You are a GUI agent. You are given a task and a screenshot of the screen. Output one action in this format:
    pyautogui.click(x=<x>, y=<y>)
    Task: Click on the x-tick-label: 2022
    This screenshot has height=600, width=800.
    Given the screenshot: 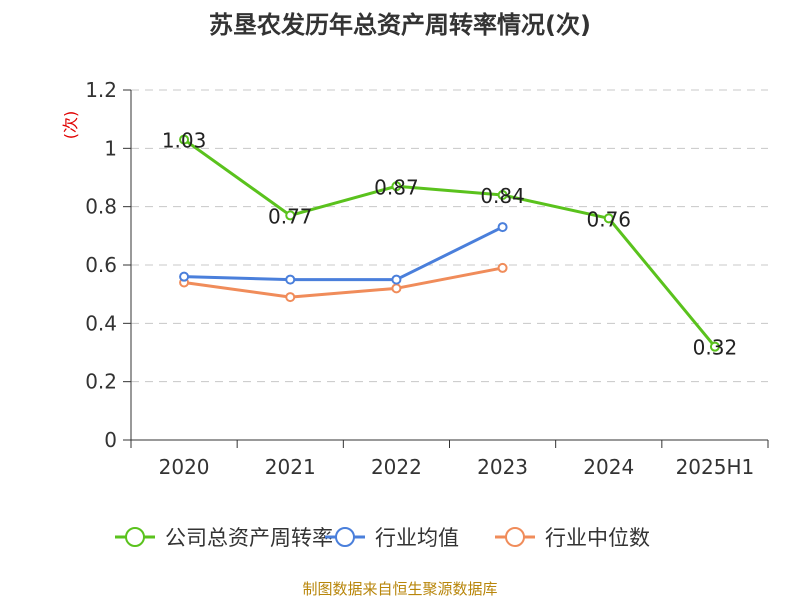 What is the action you would take?
    pyautogui.click(x=396, y=467)
    